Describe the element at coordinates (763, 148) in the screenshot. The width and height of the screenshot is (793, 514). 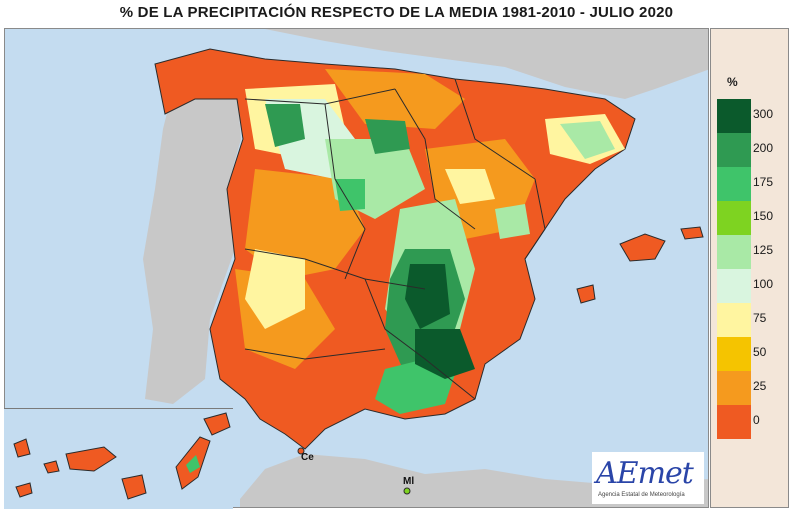
I see `legend-tick-label: 200` at that location.